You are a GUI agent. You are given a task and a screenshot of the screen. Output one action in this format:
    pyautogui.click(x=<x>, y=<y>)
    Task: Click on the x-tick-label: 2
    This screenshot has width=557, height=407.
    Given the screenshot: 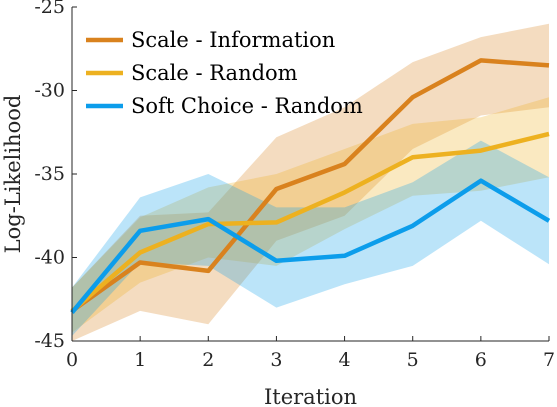 What is the action you would take?
    pyautogui.click(x=208, y=360)
    